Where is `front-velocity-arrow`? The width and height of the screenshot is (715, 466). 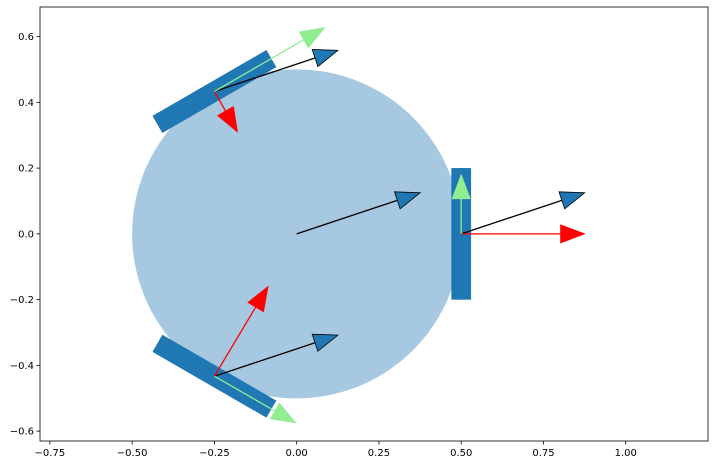 front-velocity-arrow is located at coordinates (523, 213).